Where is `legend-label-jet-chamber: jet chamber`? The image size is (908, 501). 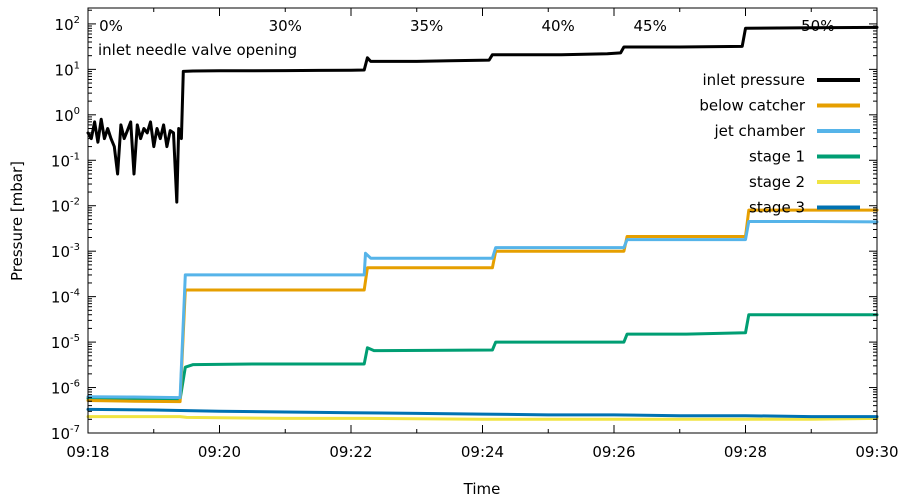 legend-label-jet-chamber: jet chamber is located at coordinates (759, 131).